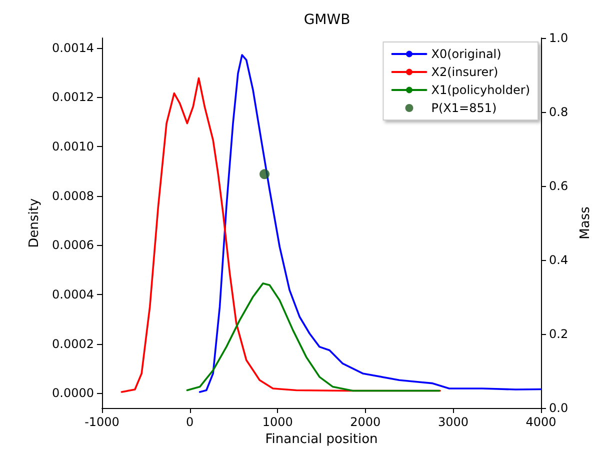  Describe the element at coordinates (34, 223) in the screenshot. I see `y-axis-title: Density` at that location.